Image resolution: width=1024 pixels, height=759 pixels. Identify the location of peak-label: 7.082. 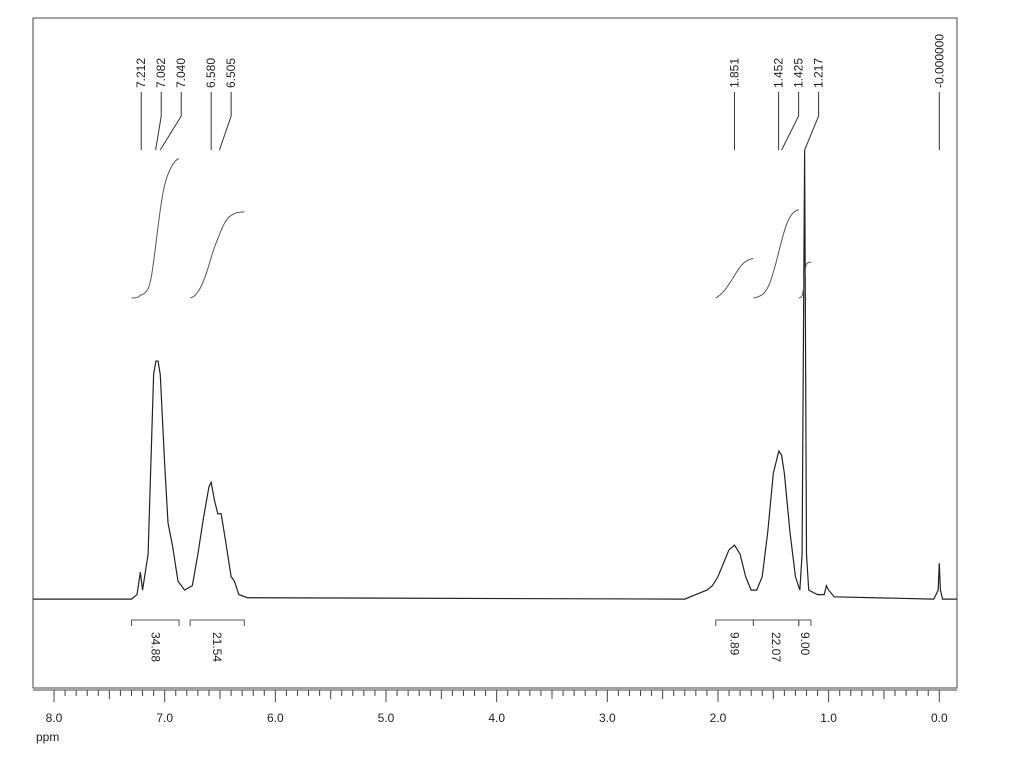
(161, 73).